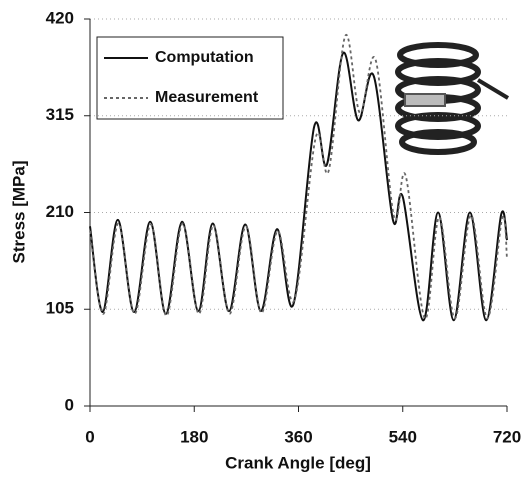 This screenshot has height=481, width=524. Describe the element at coordinates (69, 404) in the screenshot. I see `y-tick-label: 0` at that location.